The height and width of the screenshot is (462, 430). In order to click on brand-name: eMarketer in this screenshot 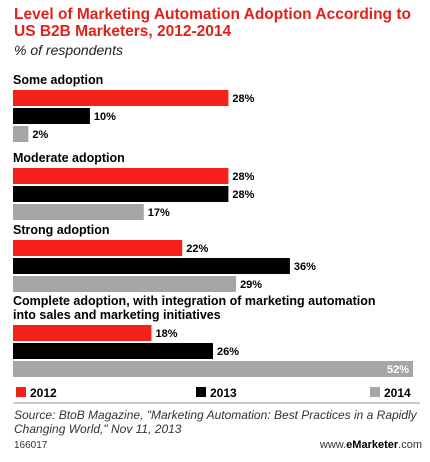, I will do `click(372, 445)`.